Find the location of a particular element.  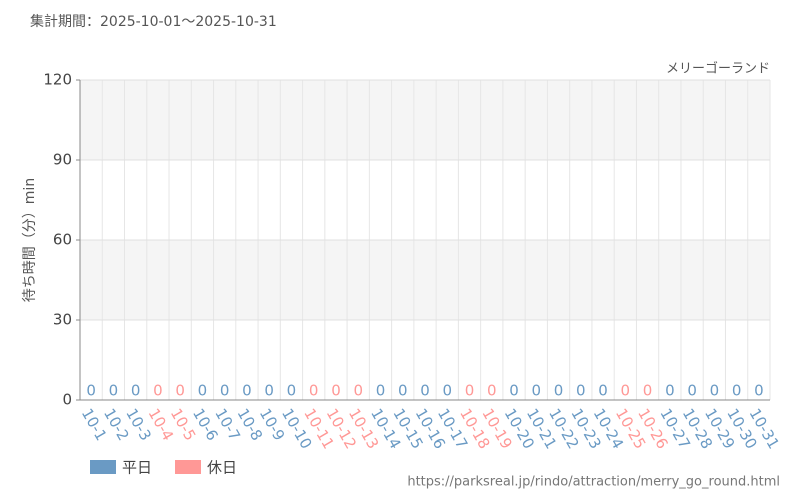

y-tick-label: 30 is located at coordinates (62, 320).